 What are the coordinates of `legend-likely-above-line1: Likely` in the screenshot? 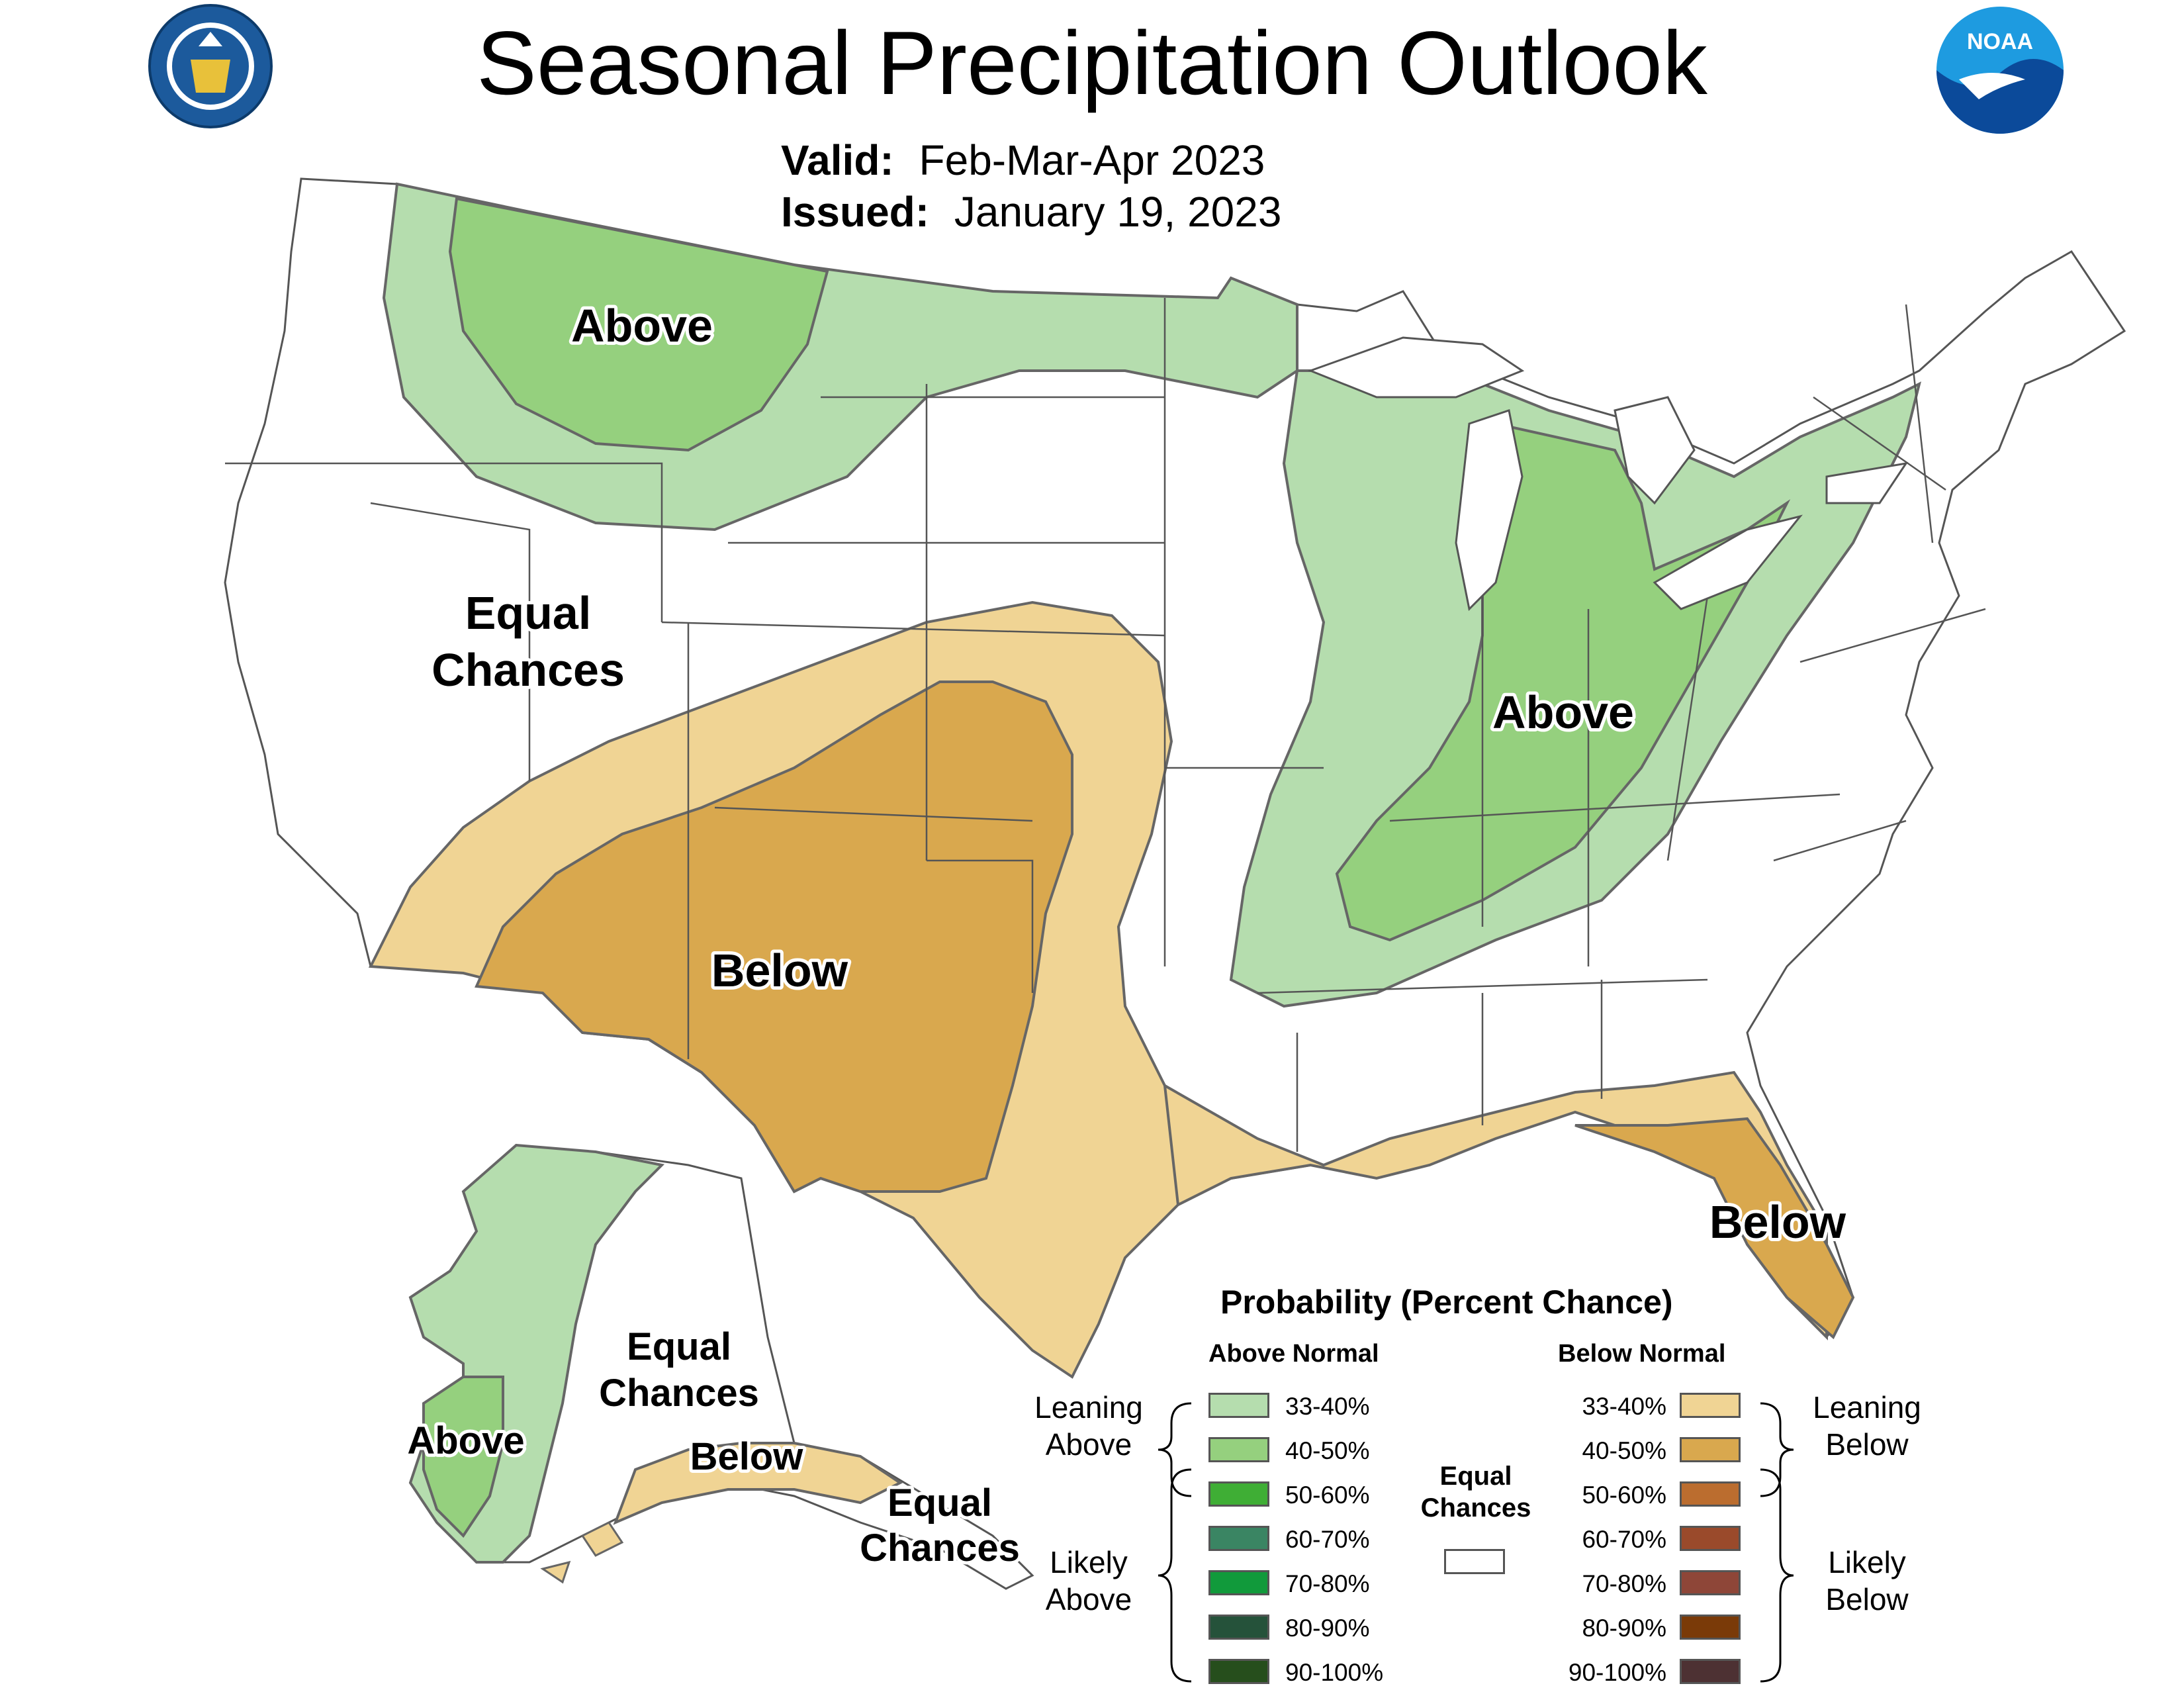 It's located at (1089, 1562).